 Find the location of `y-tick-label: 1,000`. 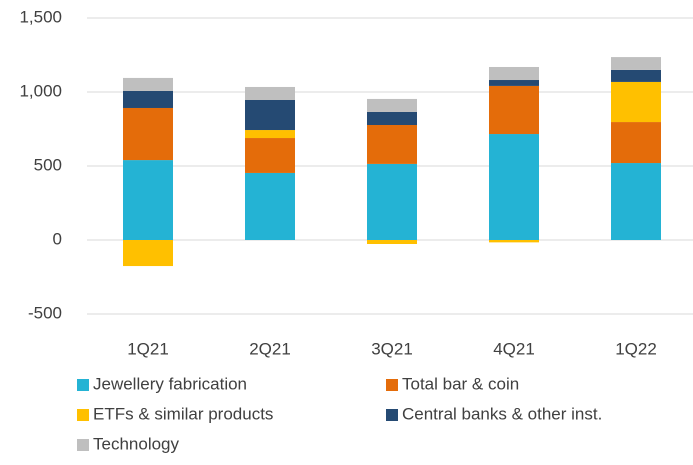

y-tick-label: 1,000 is located at coordinates (40, 90).